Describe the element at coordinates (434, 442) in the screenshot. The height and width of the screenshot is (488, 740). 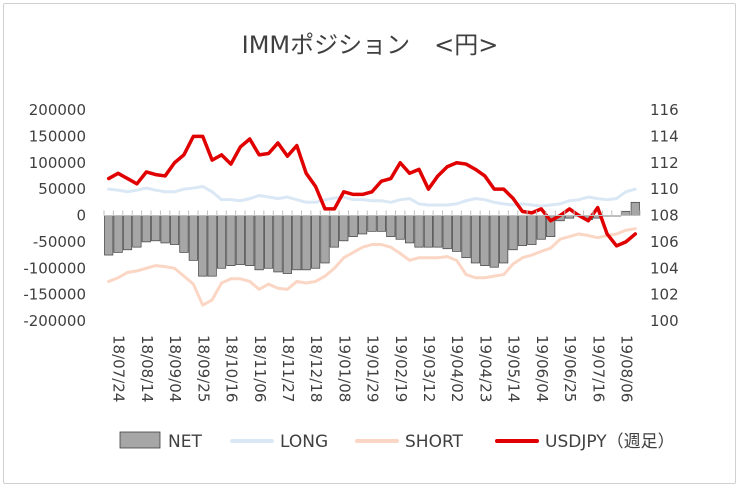
I see `legend-short-label: SHORT` at that location.